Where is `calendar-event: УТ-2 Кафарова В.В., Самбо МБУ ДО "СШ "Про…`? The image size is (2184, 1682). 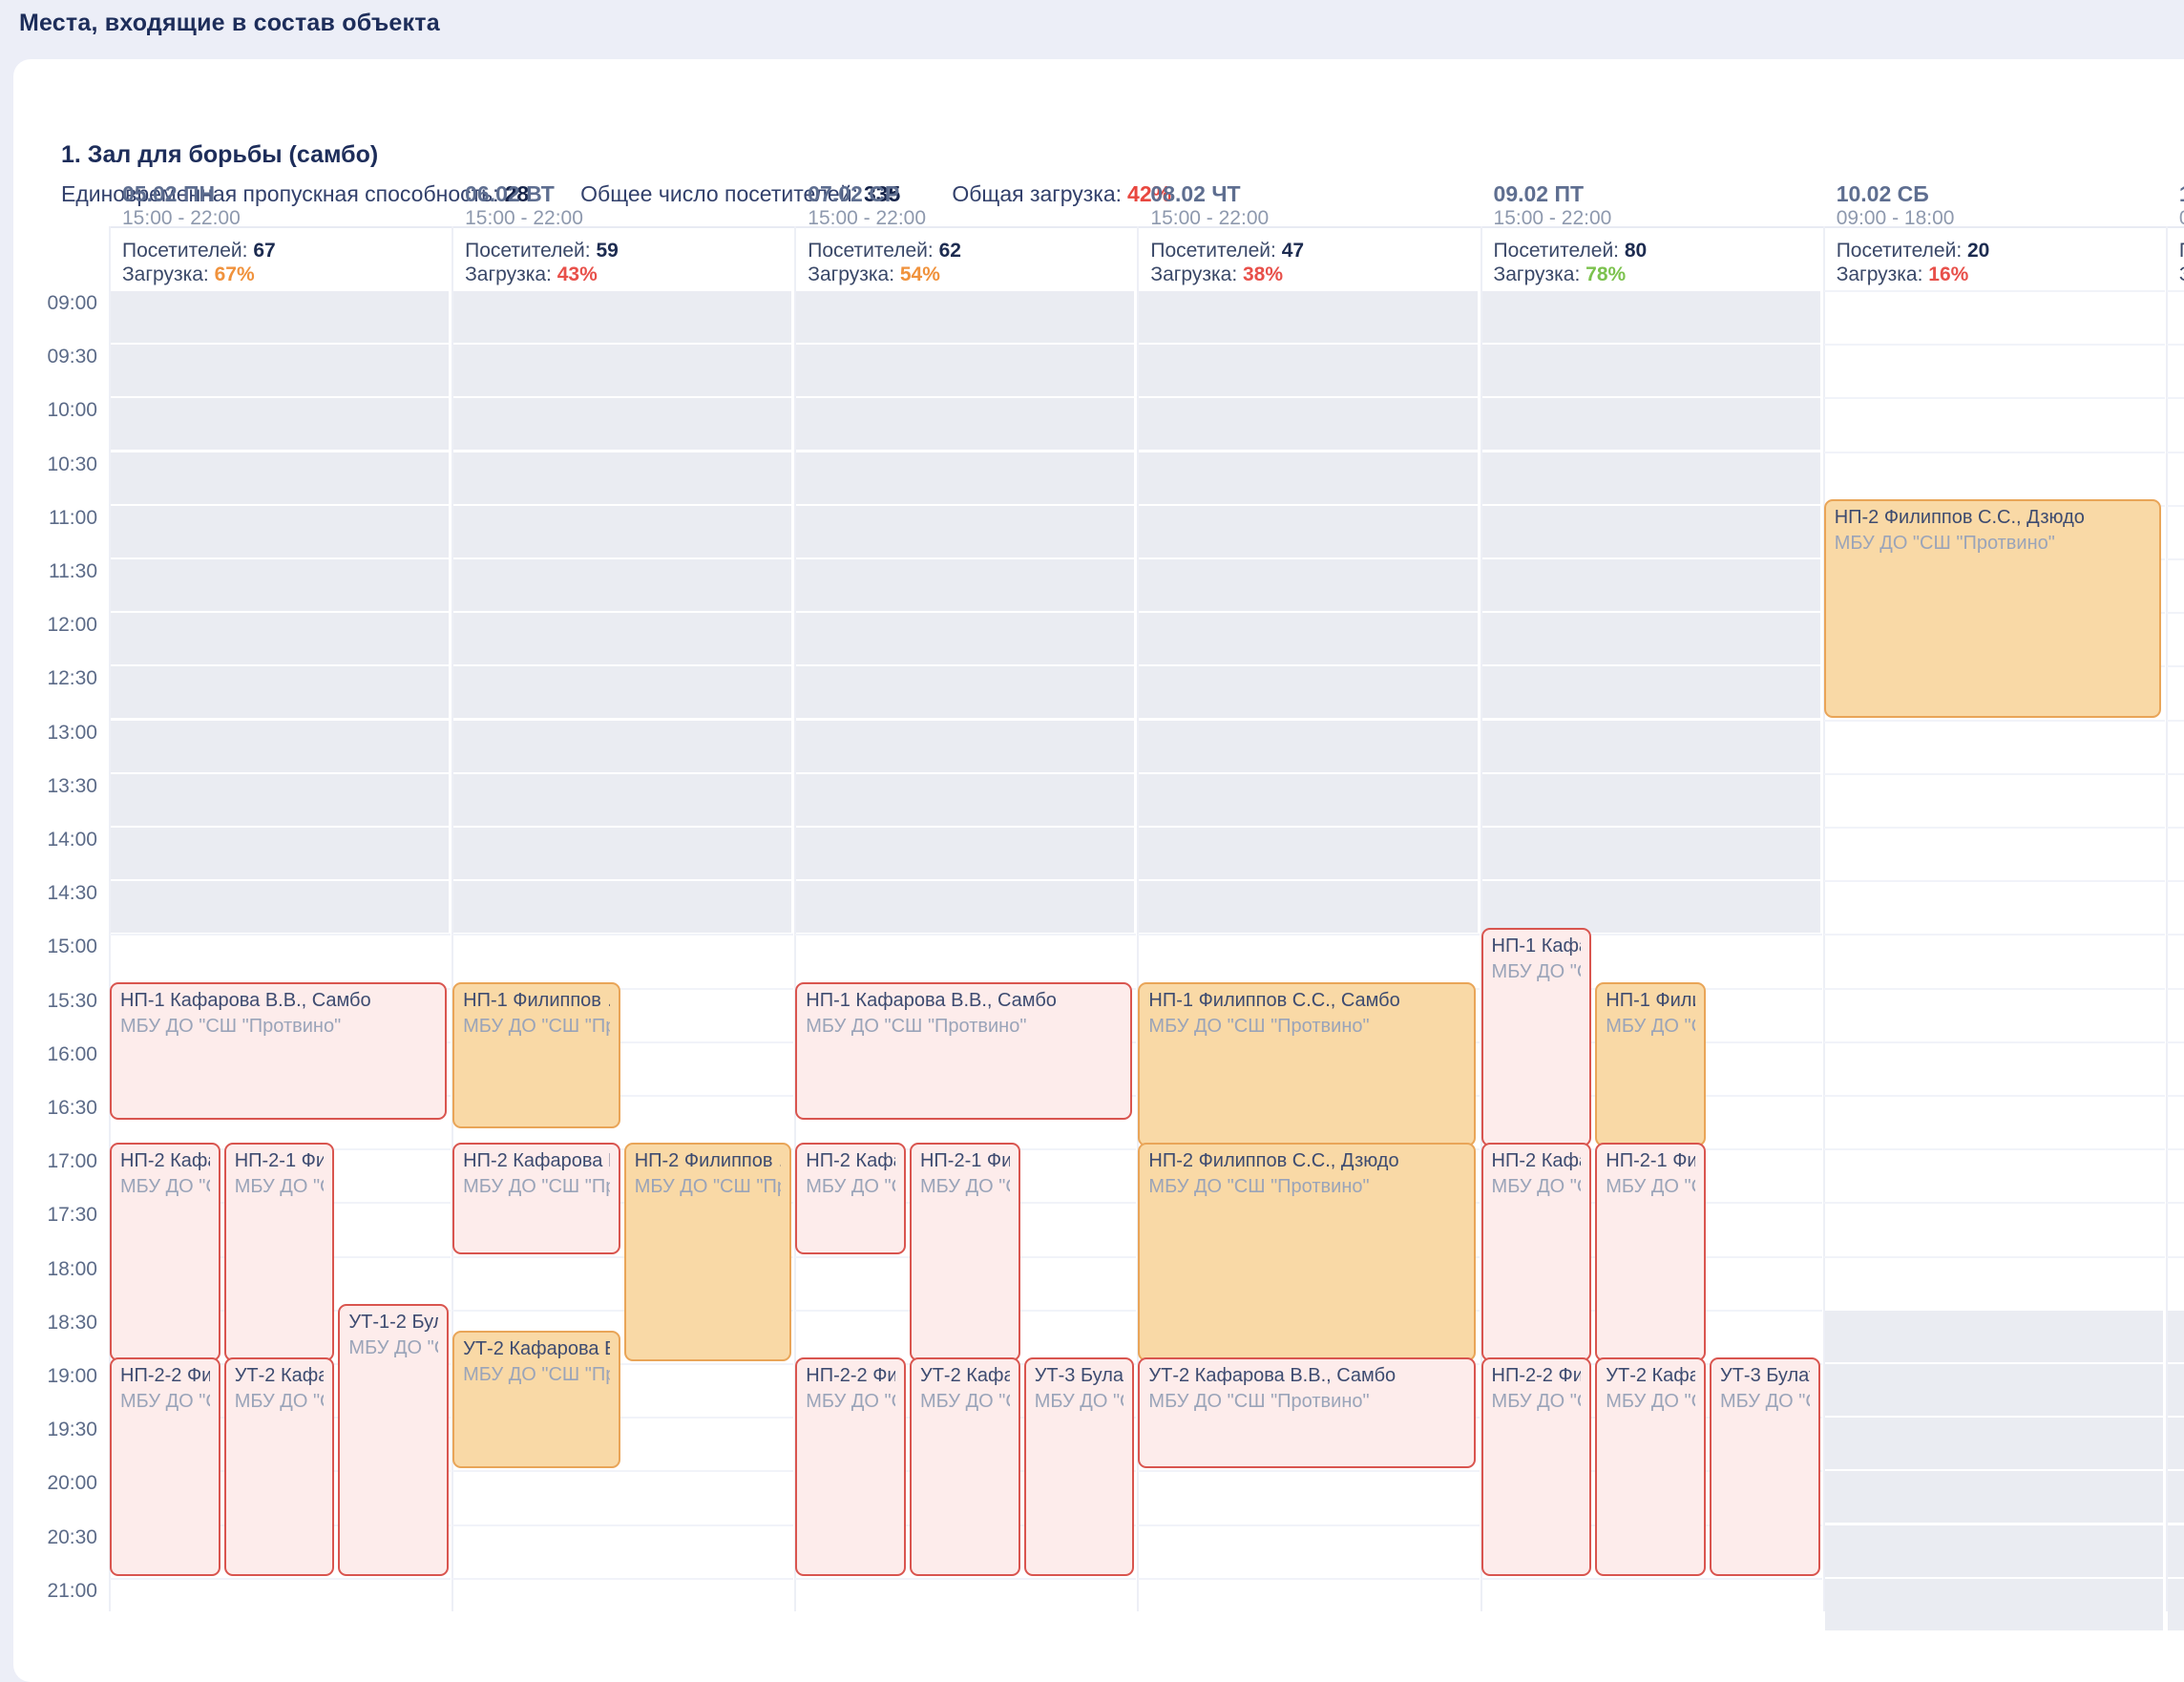 calendar-event: УТ-2 Кафарова В.В., Самбо МБУ ДО "СШ "Про… is located at coordinates (1307, 1413).